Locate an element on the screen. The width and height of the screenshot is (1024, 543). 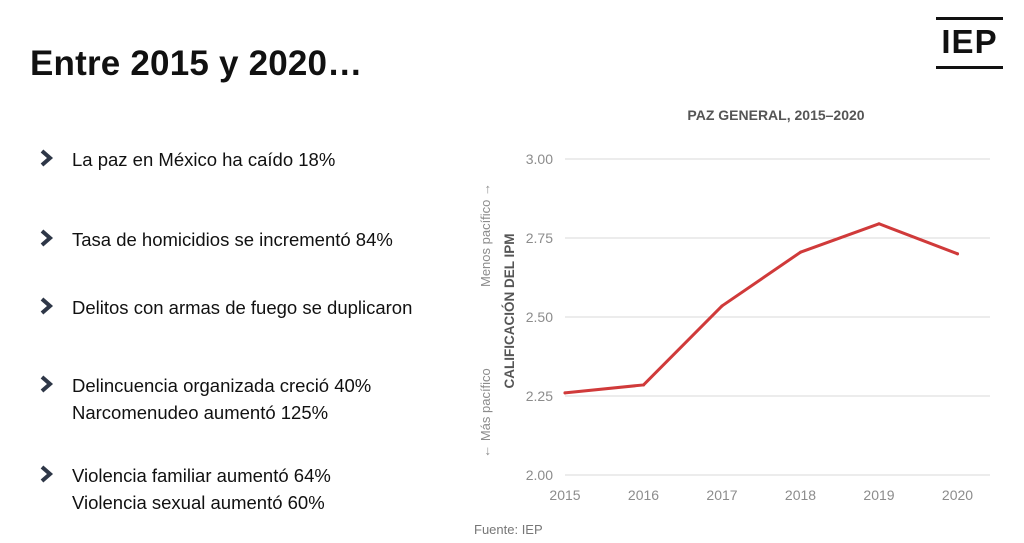
bullet-text: Tasa de homicidios se incrementó 84% is located at coordinates (232, 239).